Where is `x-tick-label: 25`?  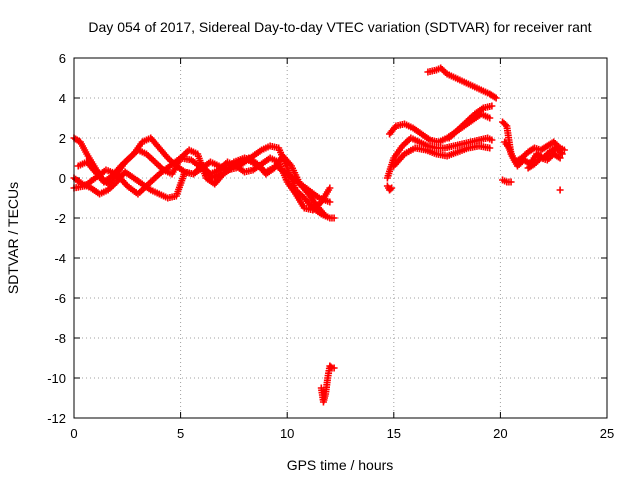
x-tick-label: 25 is located at coordinates (607, 433).